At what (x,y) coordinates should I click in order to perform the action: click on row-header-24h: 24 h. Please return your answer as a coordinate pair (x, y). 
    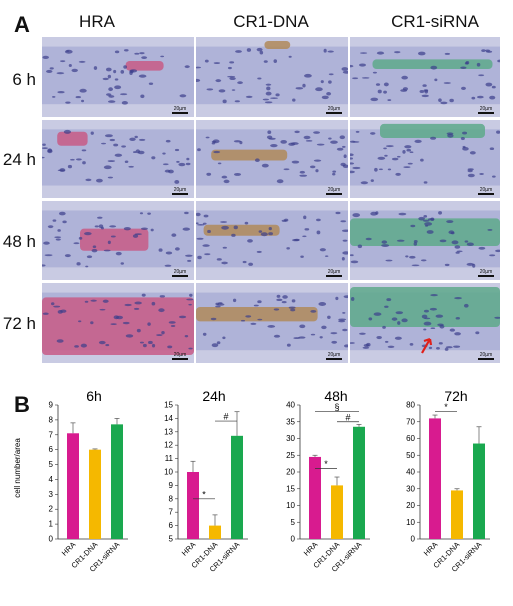
    Looking at the image, I should click on (19, 159).